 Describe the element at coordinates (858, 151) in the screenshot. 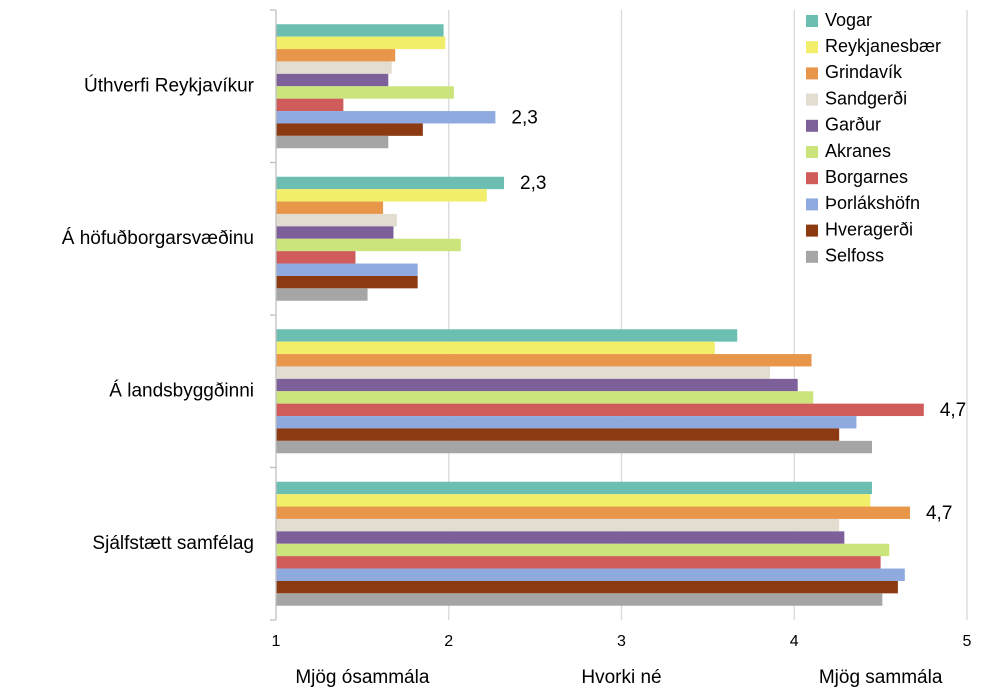

I see `legend-label-6: Akranes` at that location.